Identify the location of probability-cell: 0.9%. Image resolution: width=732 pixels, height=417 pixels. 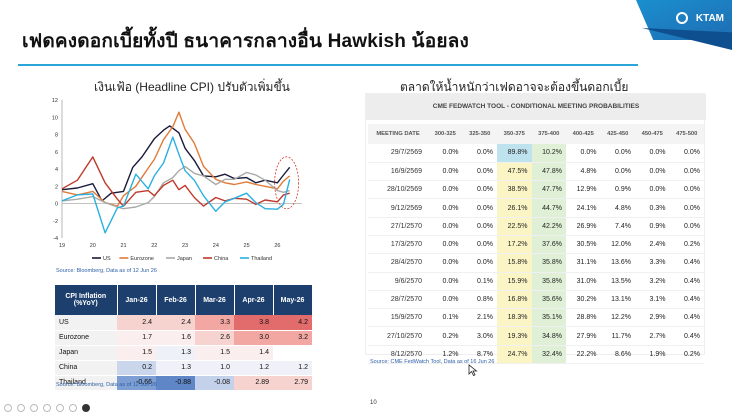
(617, 190).